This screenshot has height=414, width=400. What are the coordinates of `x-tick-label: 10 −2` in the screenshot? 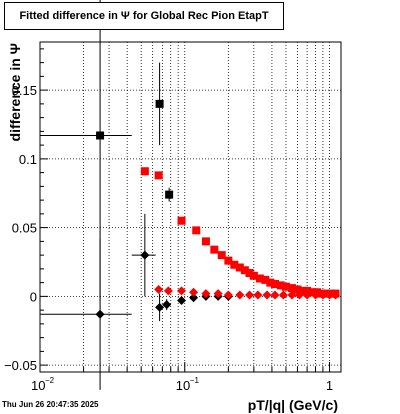 It's located at (43, 384).